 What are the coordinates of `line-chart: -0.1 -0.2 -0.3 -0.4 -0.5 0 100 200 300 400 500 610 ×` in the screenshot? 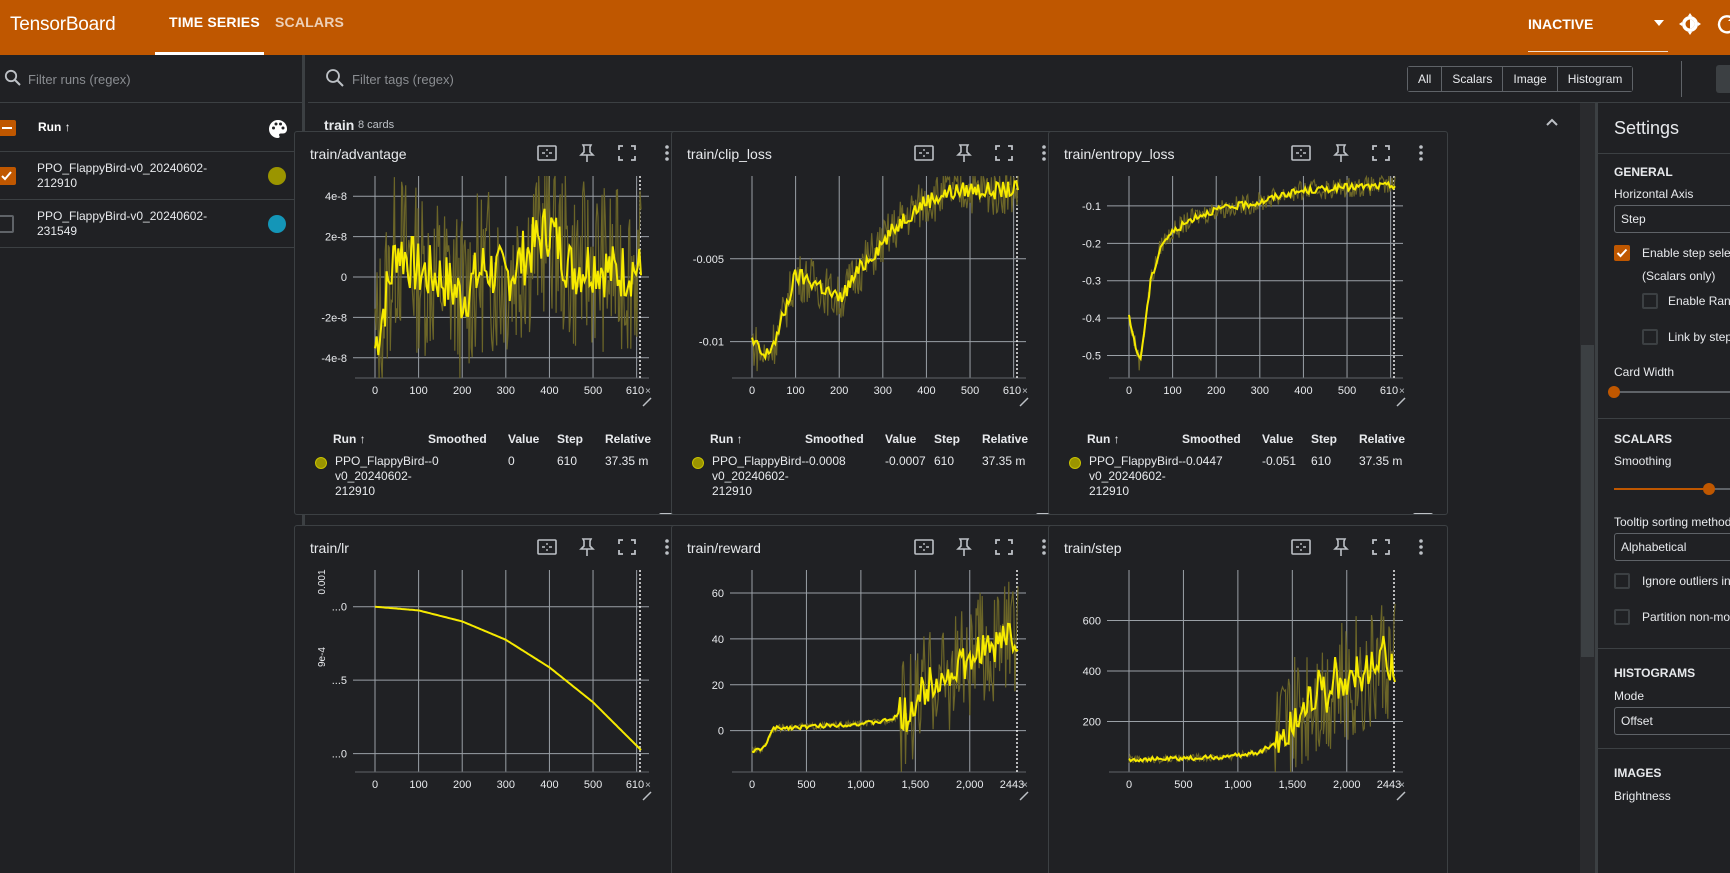 It's located at (1248, 293).